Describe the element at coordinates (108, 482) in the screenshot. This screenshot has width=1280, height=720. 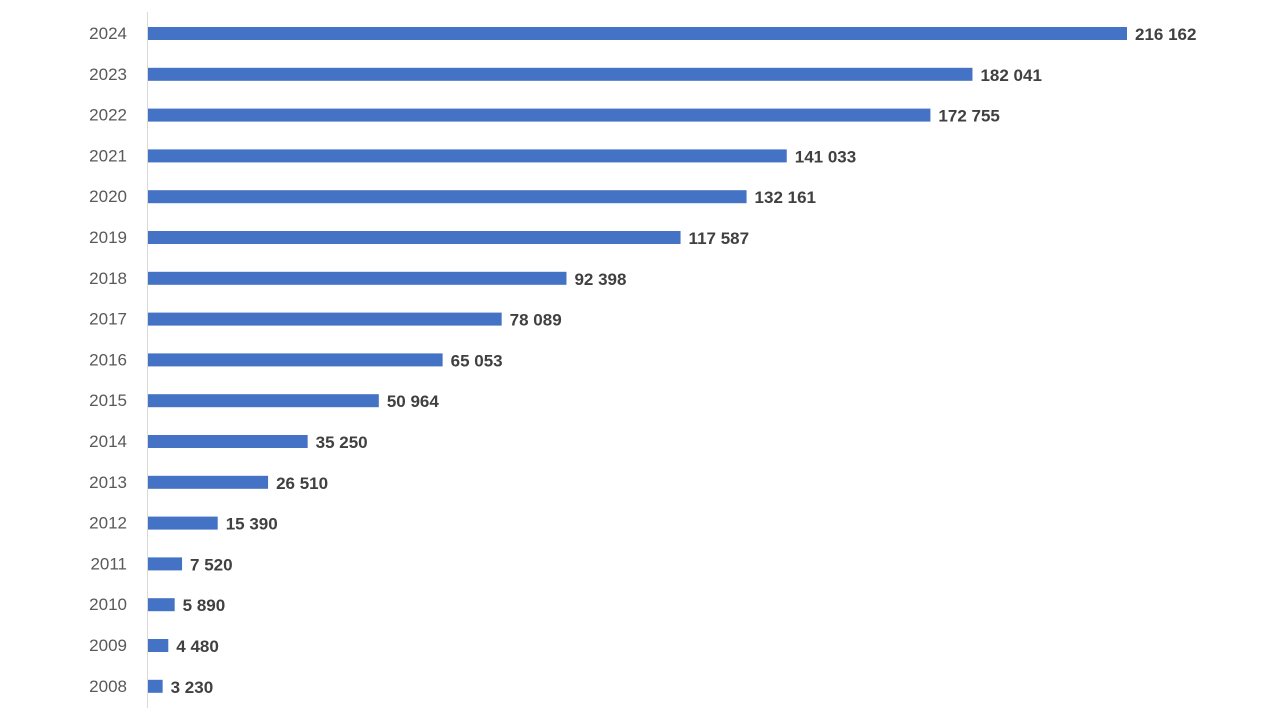
I see `y-tick-label: 2013` at that location.